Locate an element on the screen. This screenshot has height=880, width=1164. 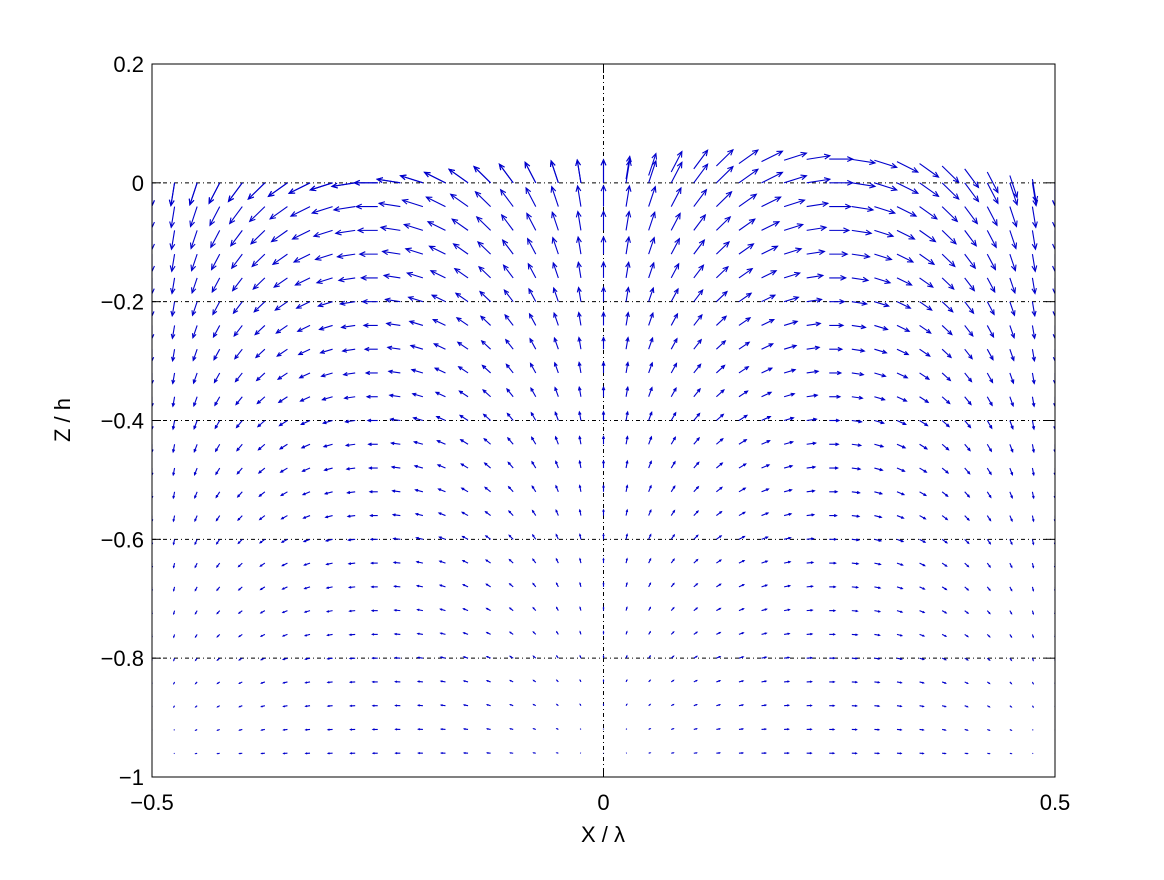
y-tick-label: 0 is located at coordinates (138, 183).